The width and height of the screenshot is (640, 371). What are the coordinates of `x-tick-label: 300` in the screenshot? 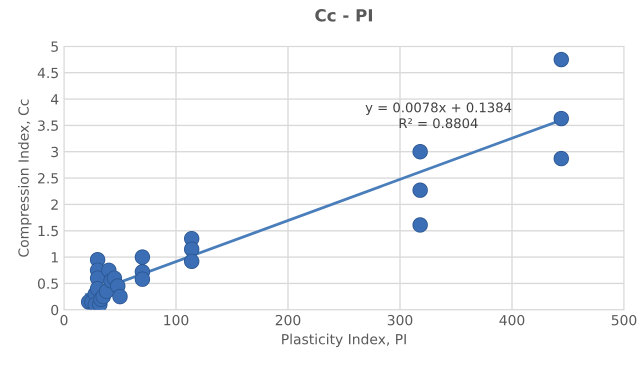 It's located at (400, 320).